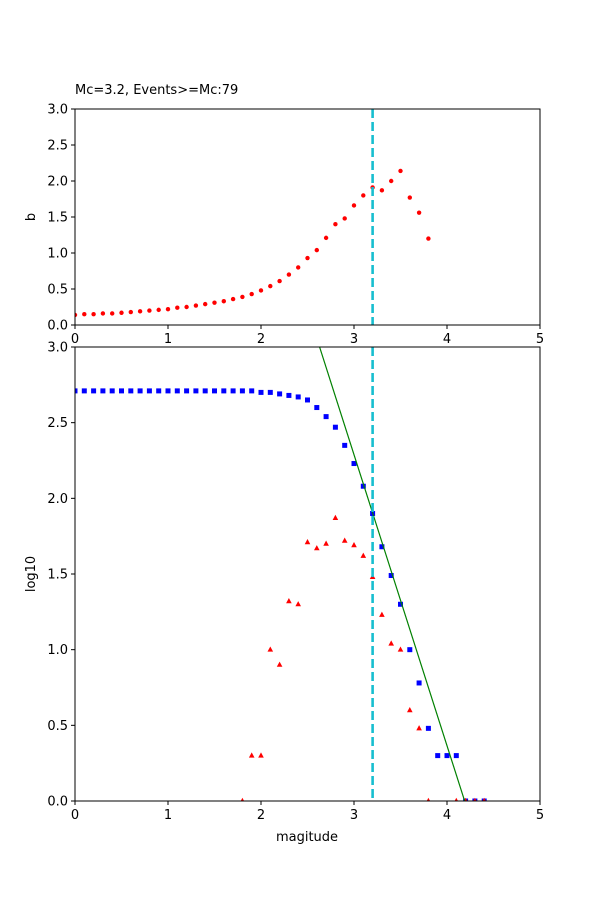 This screenshot has height=900, width=600. Describe the element at coordinates (57, 110) in the screenshot. I see `top-y-tick-label: 3.0` at that location.